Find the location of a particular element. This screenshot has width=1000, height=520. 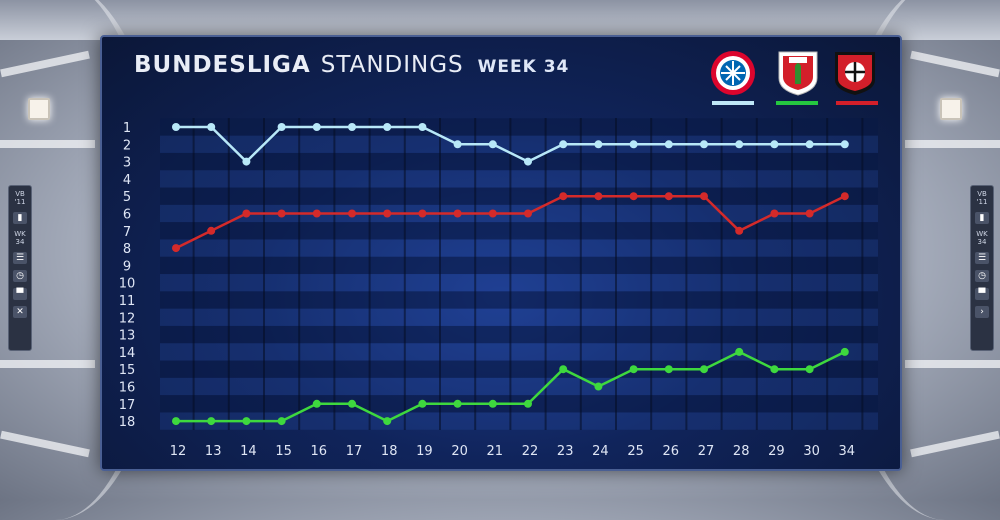

x-tick-label: 24 is located at coordinates (600, 451).